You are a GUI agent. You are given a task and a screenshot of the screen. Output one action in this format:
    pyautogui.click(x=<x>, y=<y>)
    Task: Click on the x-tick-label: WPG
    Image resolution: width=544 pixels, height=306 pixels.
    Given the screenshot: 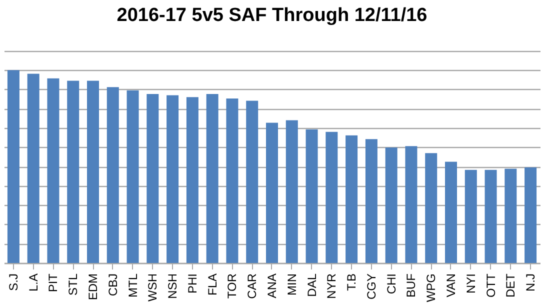 What is the action you would take?
    pyautogui.click(x=431, y=288)
    